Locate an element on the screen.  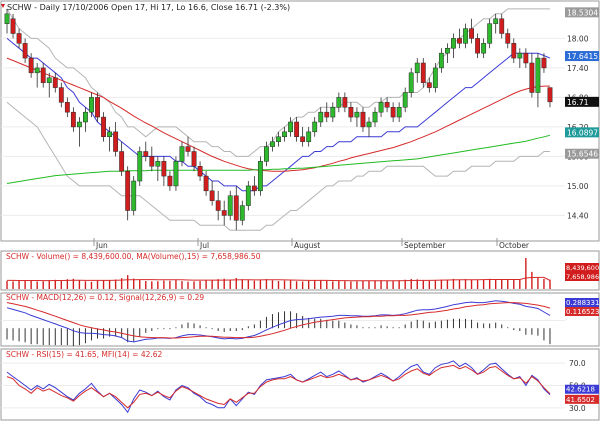
price-value-flags: 18.5304 17.6415 16.71 16.0897 15.6546 is located at coordinates (582, 83).